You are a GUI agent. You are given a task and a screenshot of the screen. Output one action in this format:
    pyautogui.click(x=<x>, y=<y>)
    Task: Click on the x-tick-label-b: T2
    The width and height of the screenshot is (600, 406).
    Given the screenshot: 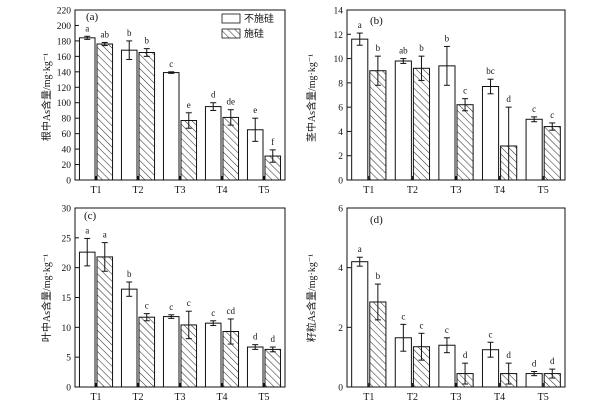 What is the action you would take?
    pyautogui.click(x=412, y=190)
    